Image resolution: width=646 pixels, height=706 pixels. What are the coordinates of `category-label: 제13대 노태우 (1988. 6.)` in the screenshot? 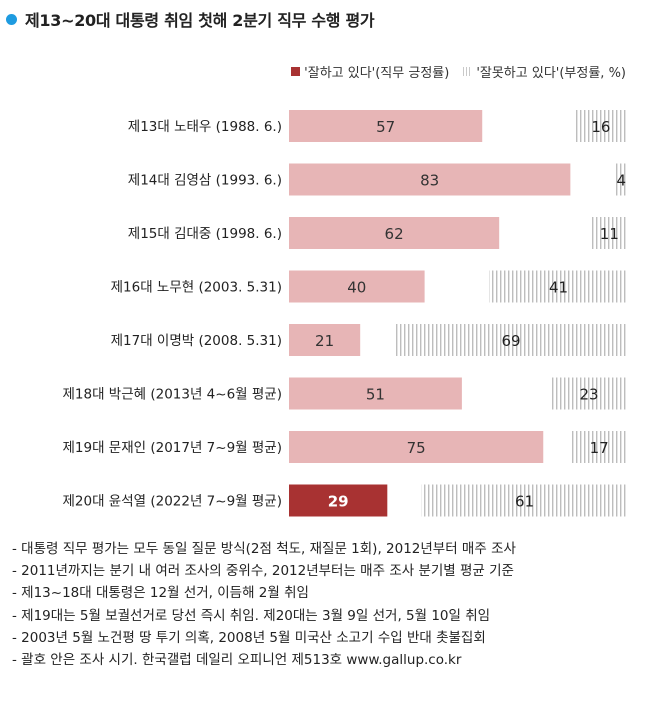 It's located at (205, 127).